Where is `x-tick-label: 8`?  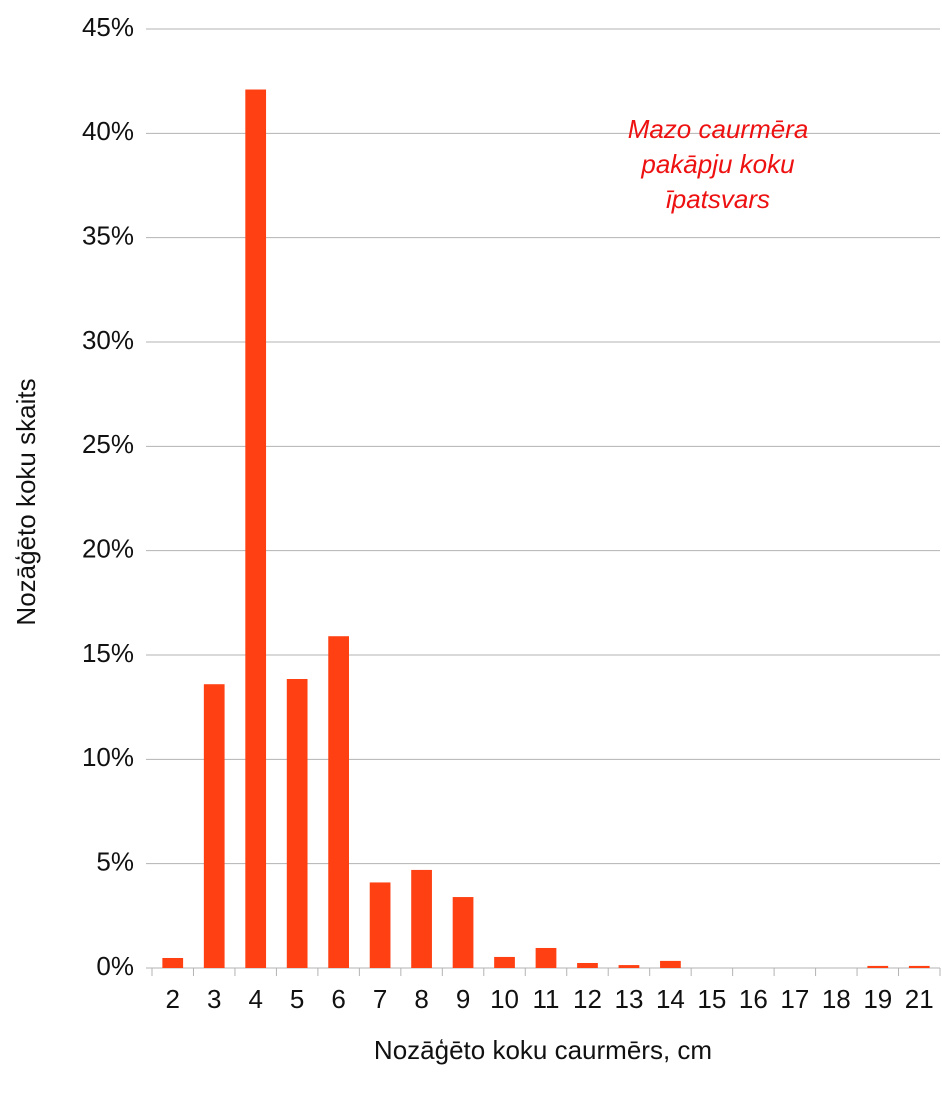
x-tick-label: 8 is located at coordinates (421, 999).